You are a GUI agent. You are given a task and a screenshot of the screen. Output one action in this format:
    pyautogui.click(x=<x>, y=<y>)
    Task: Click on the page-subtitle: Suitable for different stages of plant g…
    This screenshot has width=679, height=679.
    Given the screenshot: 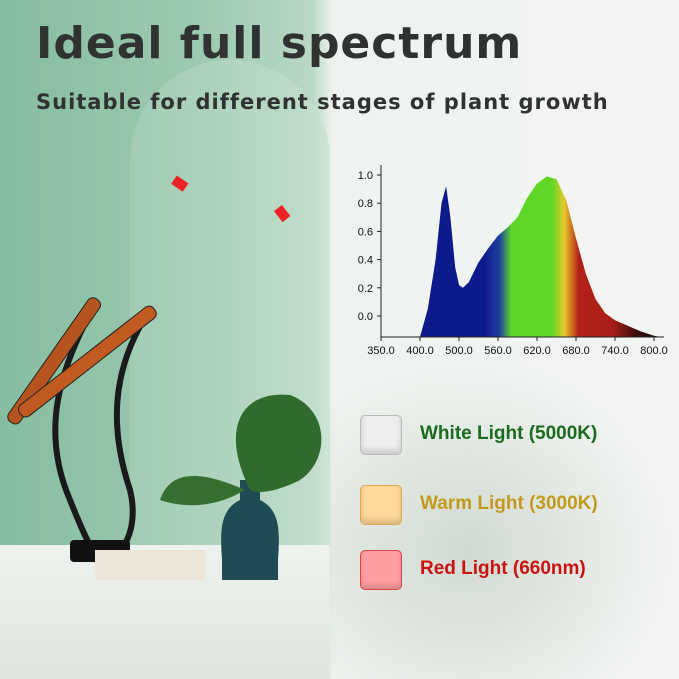 What is the action you would take?
    pyautogui.click(x=322, y=102)
    